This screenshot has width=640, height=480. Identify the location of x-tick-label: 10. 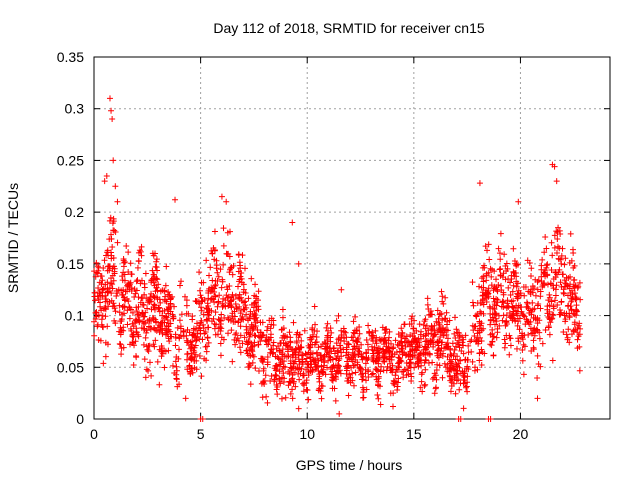
(307, 434).